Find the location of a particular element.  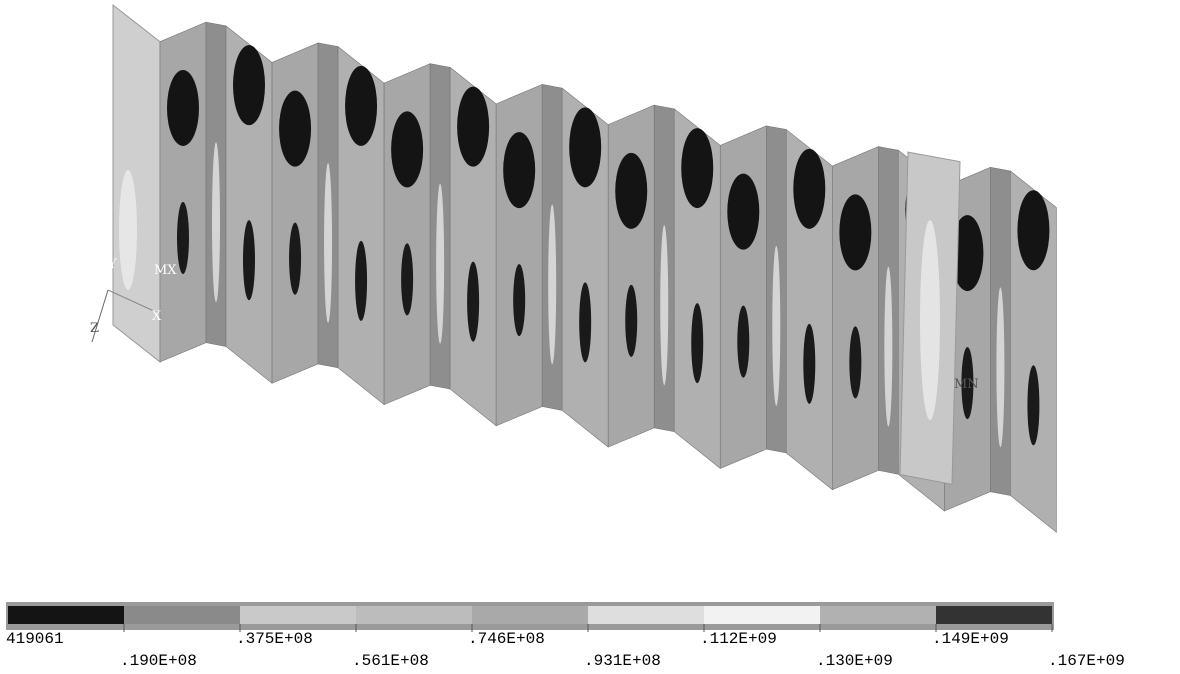

legend-label: .190E+08 is located at coordinates (158, 661).